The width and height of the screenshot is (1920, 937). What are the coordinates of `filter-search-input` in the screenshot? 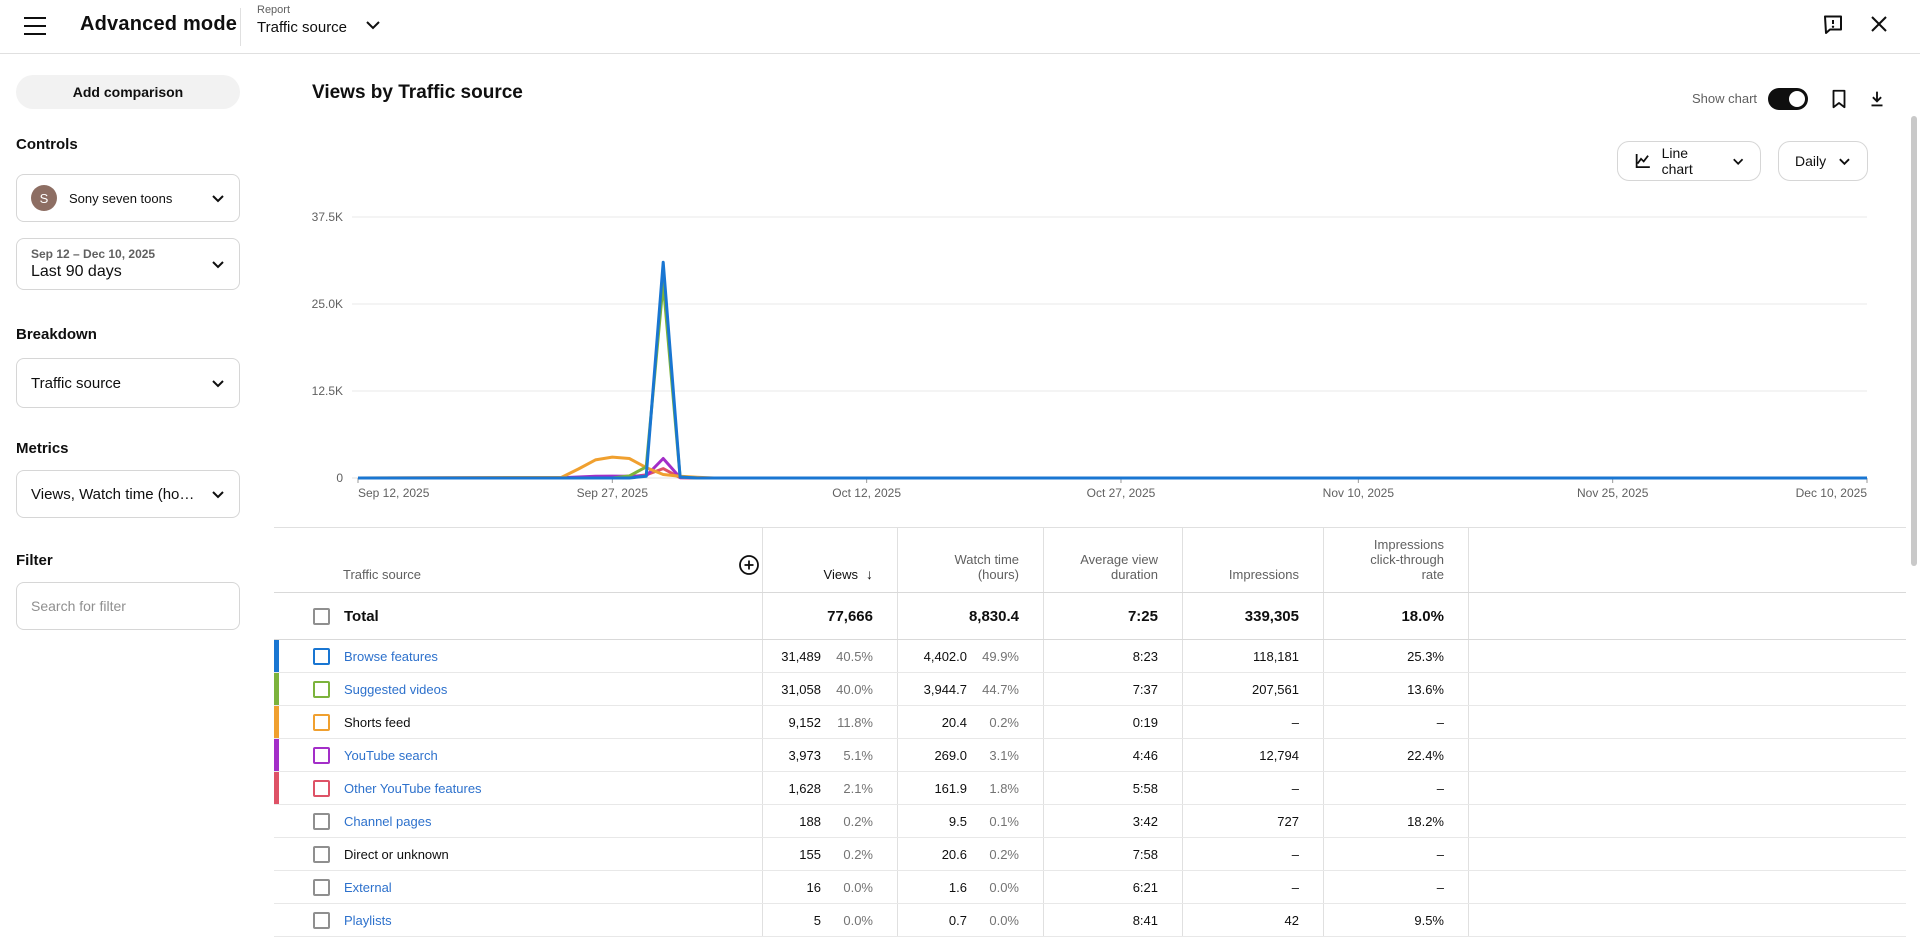 It's located at (128, 606).